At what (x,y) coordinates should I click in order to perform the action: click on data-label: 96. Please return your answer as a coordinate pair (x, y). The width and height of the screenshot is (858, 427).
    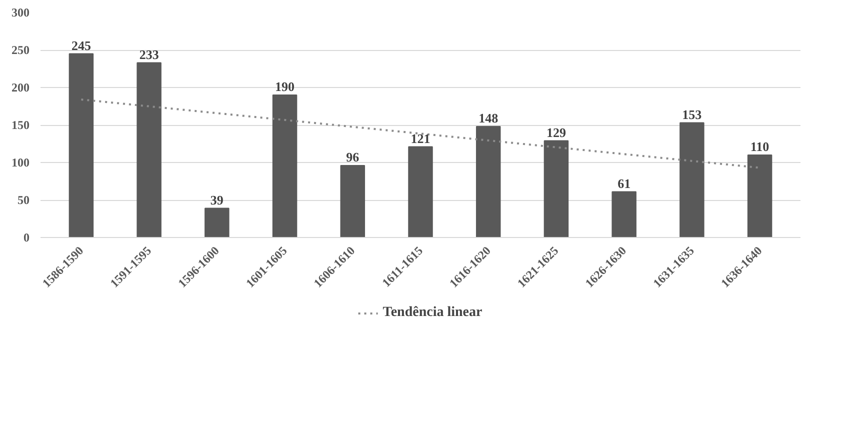
    Looking at the image, I should click on (353, 157).